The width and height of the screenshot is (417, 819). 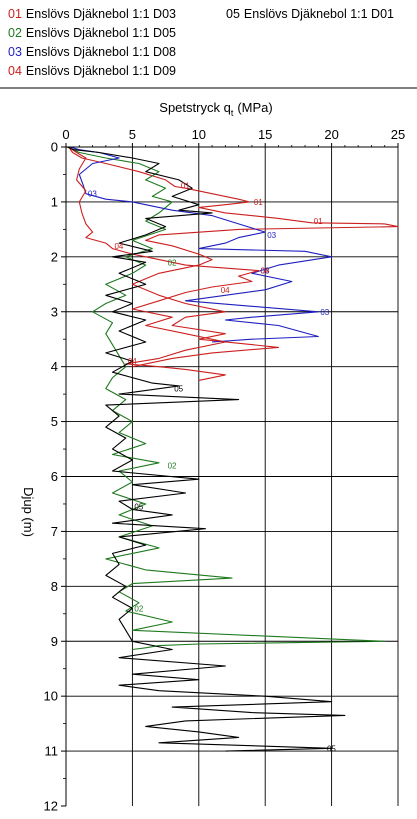 I want to click on y-tick-label: 6, so click(x=54, y=476).